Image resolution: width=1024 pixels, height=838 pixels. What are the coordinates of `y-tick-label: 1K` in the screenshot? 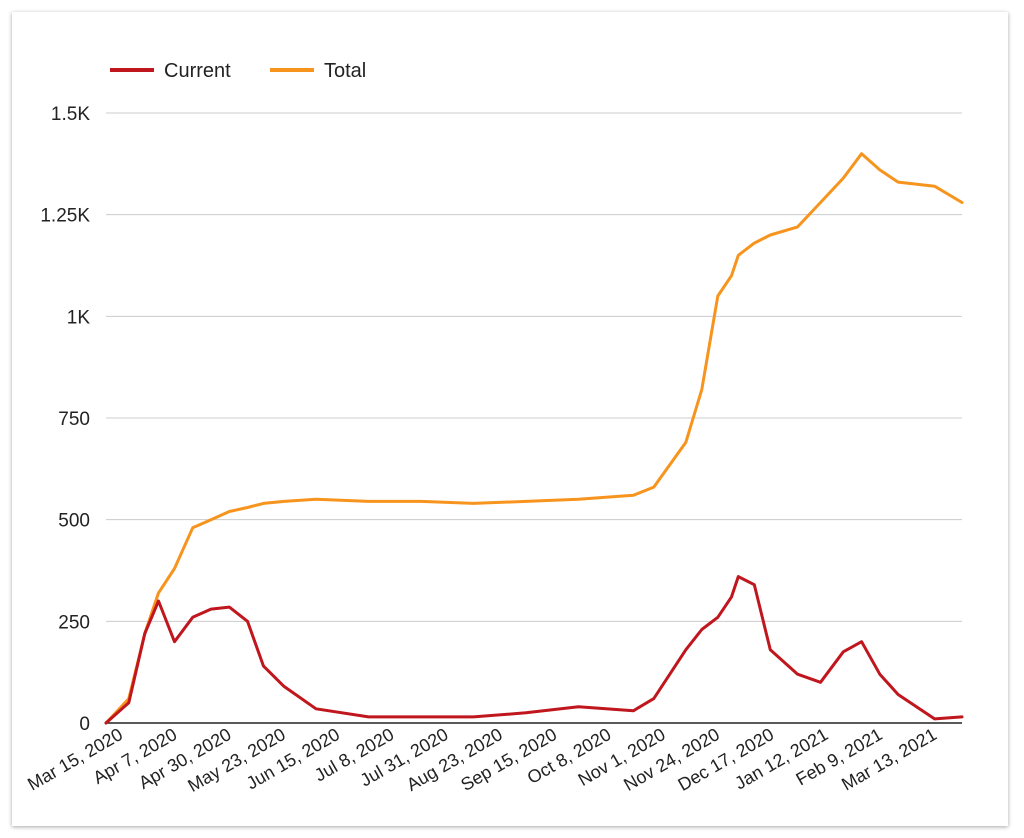 It's located at (79, 317).